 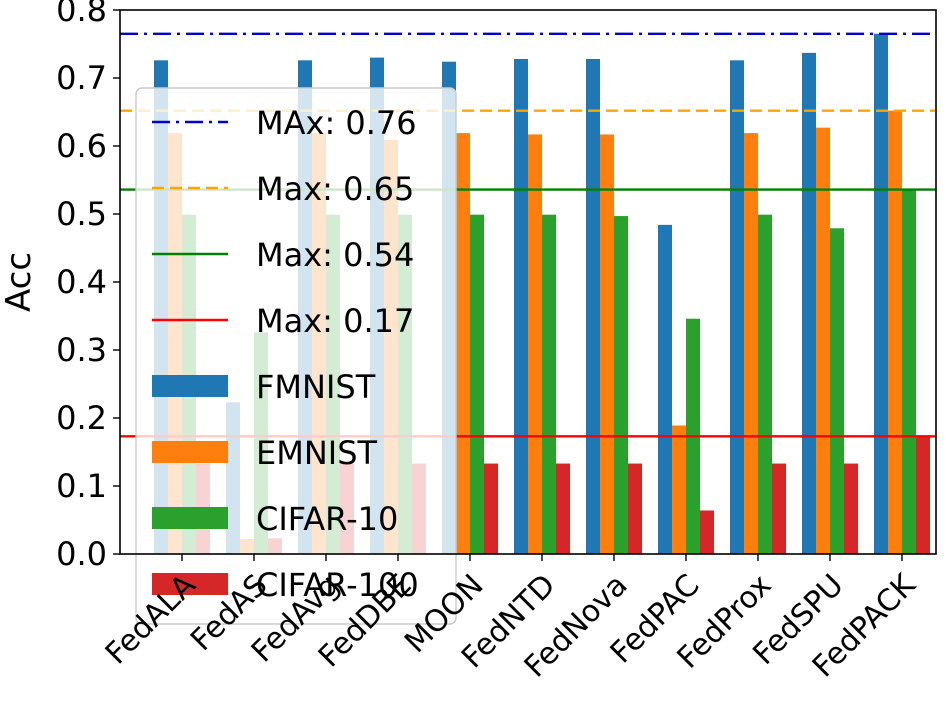 What do you see at coordinates (607, 344) in the screenshot?
I see `bar-emnist-fednova` at bounding box center [607, 344].